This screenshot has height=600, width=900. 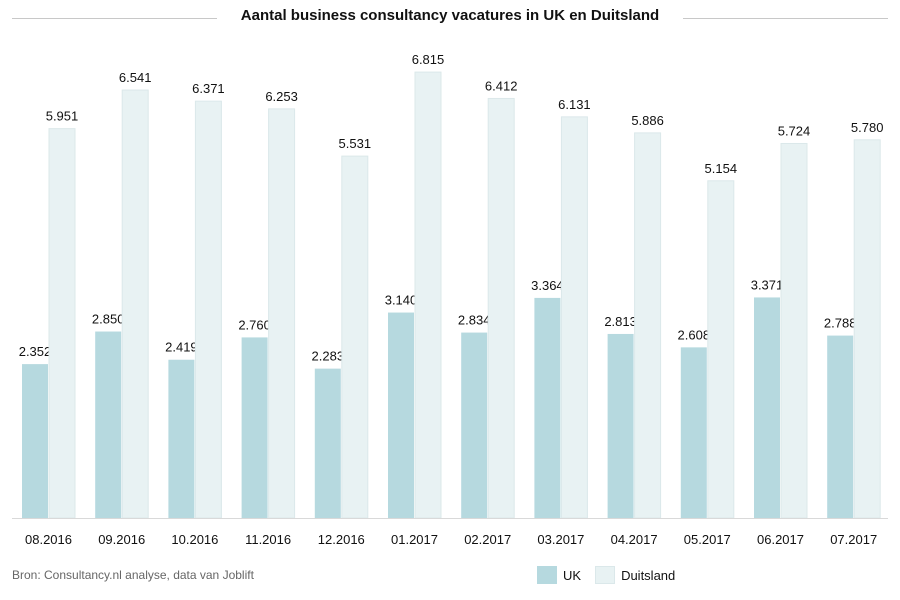 I want to click on data-label: 3.364, so click(x=547, y=285).